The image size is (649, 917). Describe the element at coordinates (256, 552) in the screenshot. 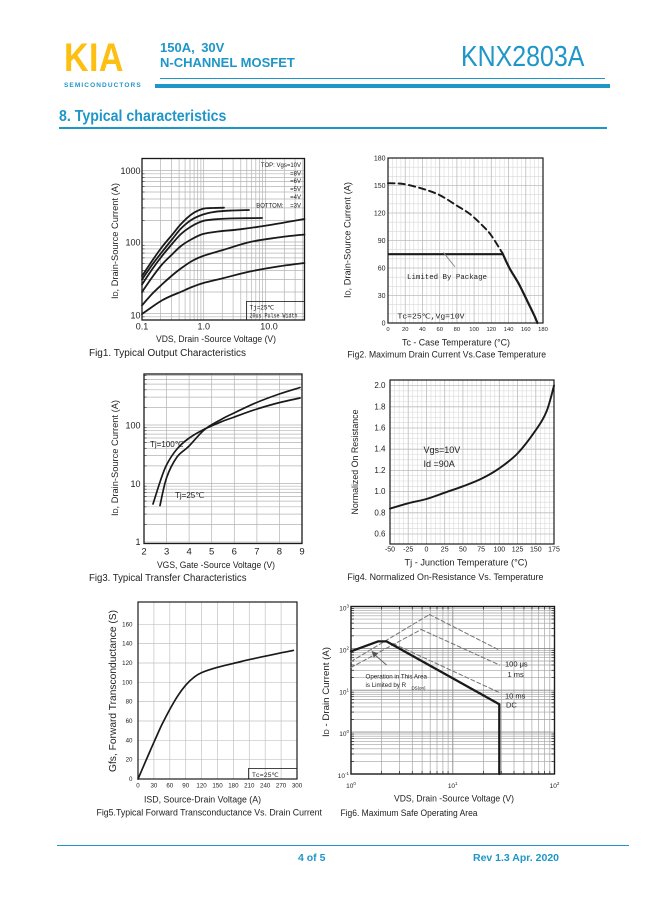

I see `svg-text: 7` at that location.